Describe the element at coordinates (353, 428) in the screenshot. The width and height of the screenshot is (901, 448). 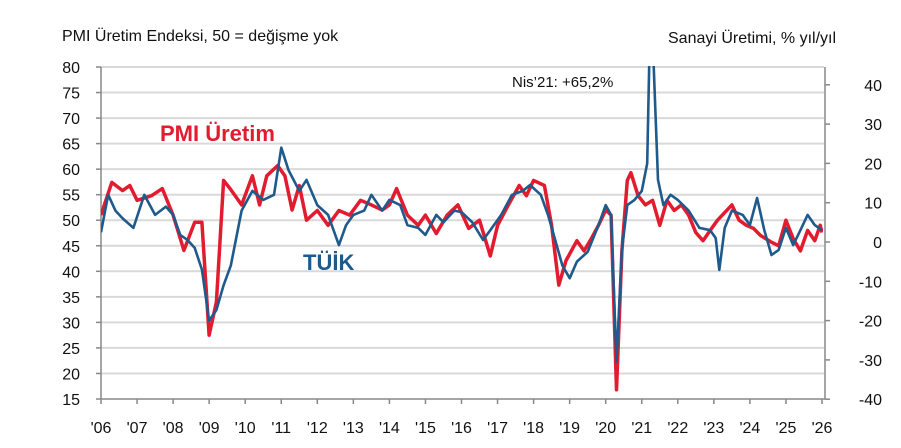
I see `x-tick-label: '13` at that location.